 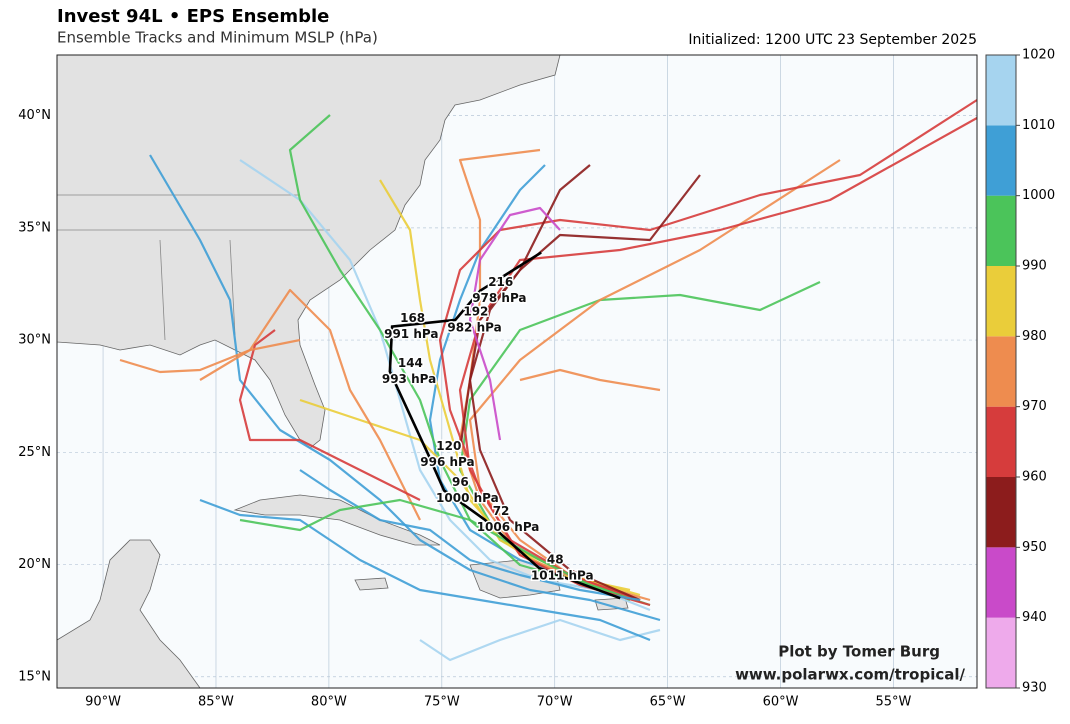 I want to click on lat-tick-label: 20°N, so click(x=34, y=564).